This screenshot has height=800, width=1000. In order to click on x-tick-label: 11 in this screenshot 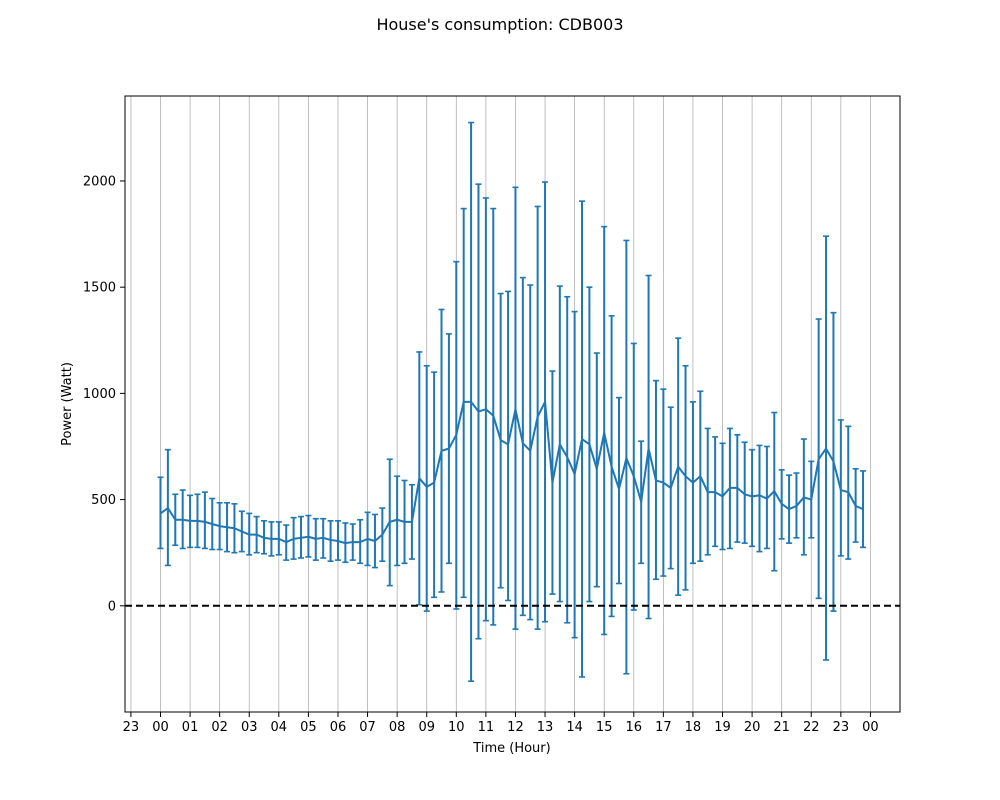, I will do `click(486, 727)`.